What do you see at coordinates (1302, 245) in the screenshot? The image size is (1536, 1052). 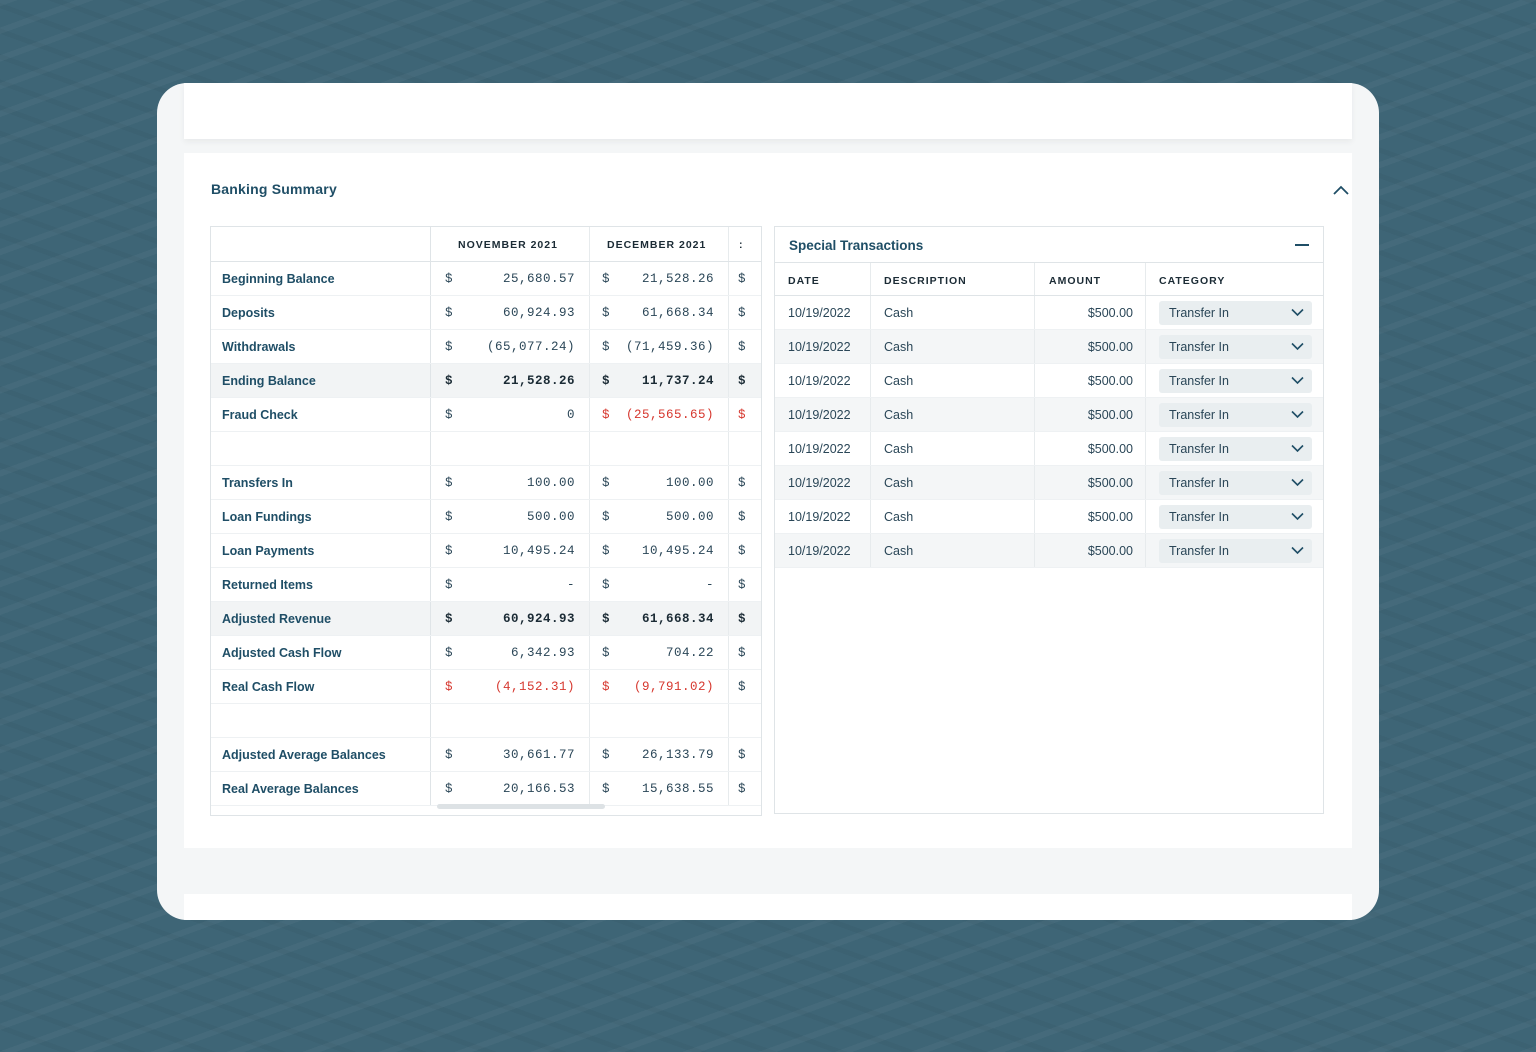 I see `minimize-icon` at bounding box center [1302, 245].